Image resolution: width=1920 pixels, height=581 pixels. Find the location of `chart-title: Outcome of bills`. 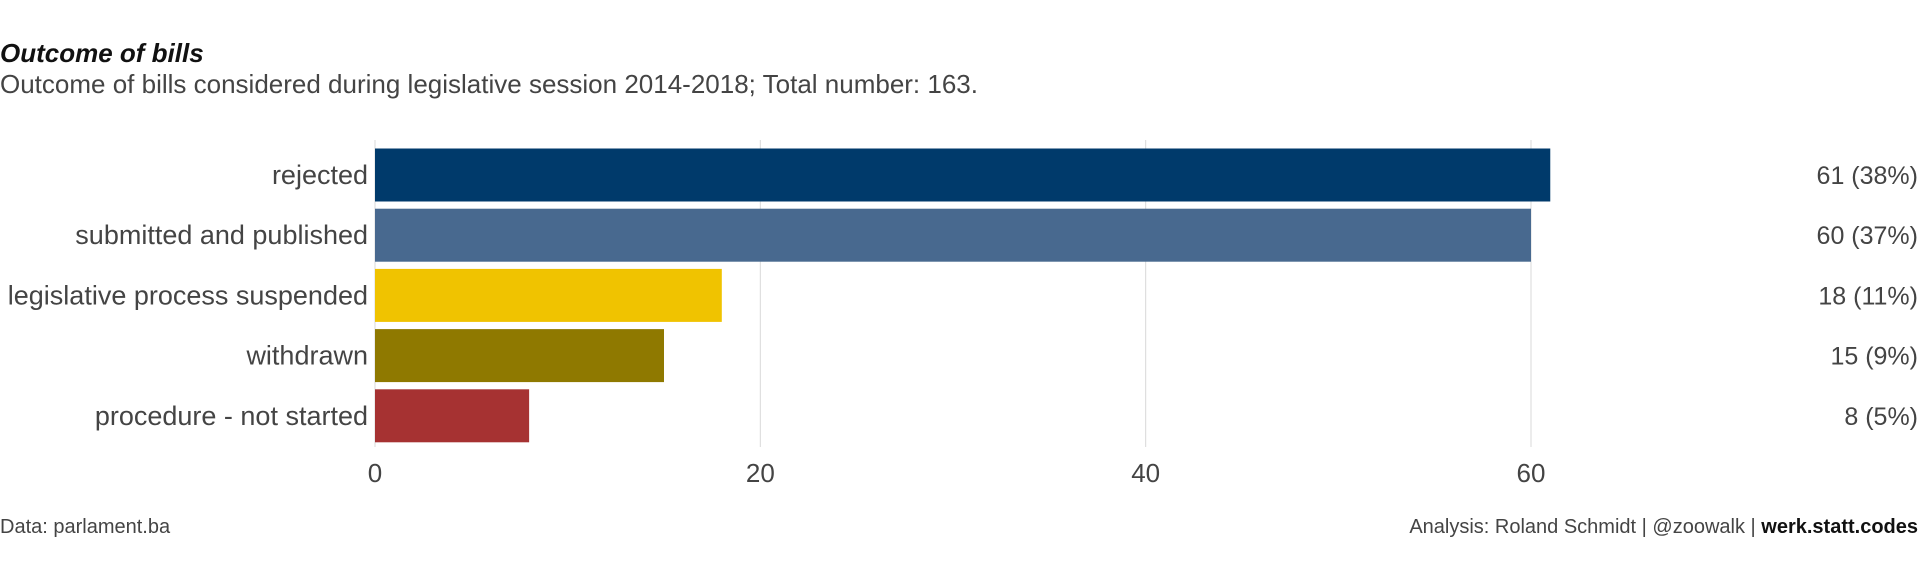

chart-title: Outcome of bills is located at coordinates (102, 53).